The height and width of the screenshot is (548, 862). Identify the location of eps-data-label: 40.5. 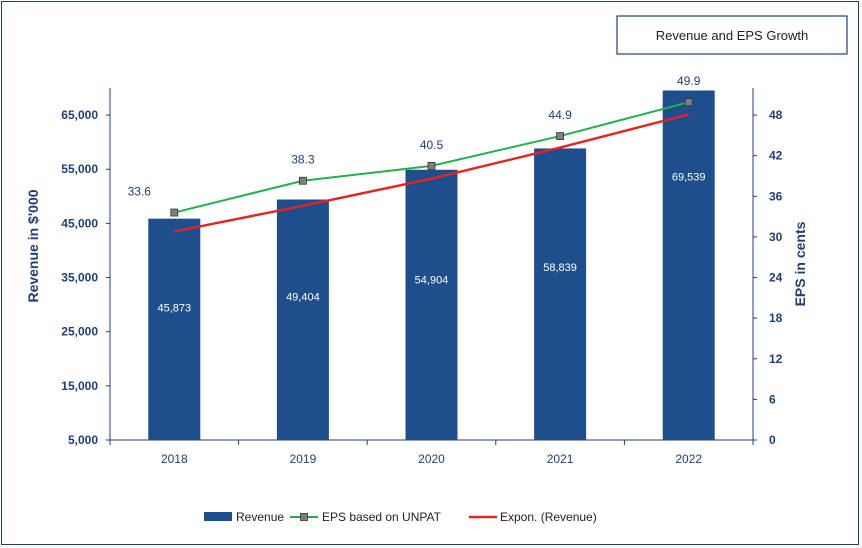
(432, 145).